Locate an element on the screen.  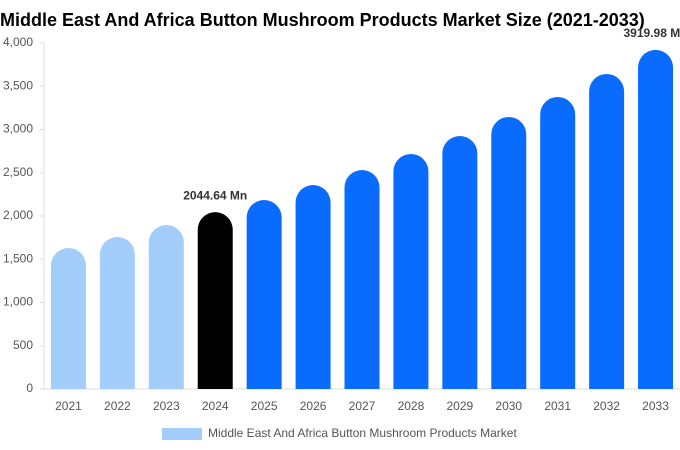
value-label: 2044.64 Mn is located at coordinates (215, 195).